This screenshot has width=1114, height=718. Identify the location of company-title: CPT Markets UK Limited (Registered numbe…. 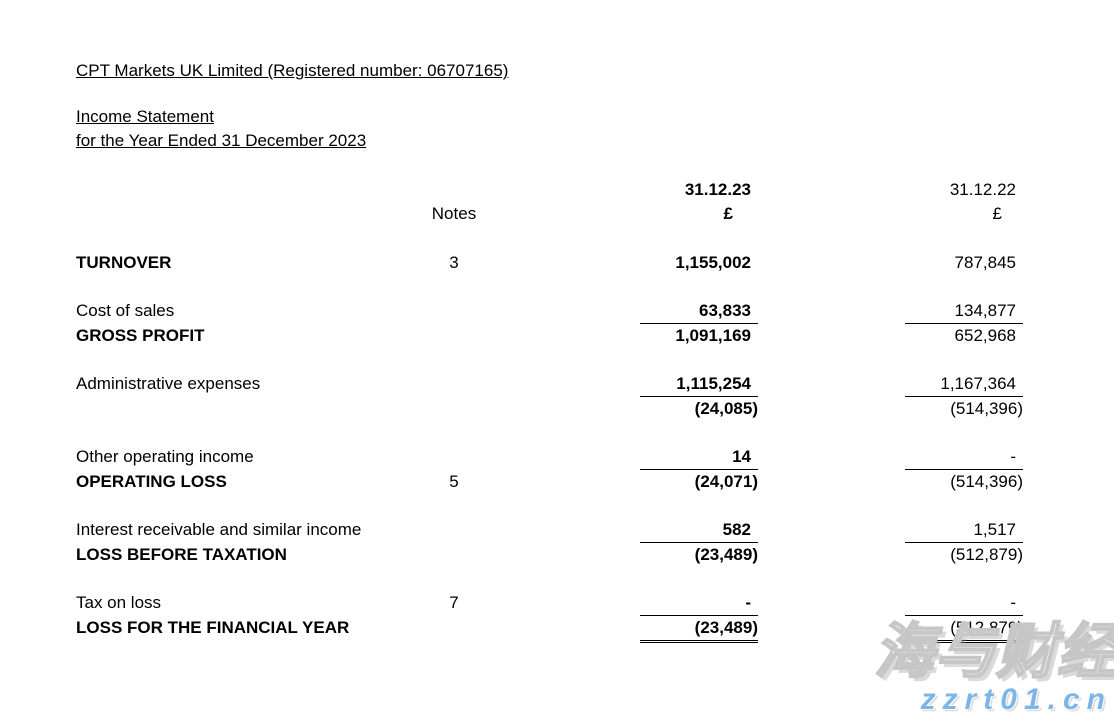
(292, 70).